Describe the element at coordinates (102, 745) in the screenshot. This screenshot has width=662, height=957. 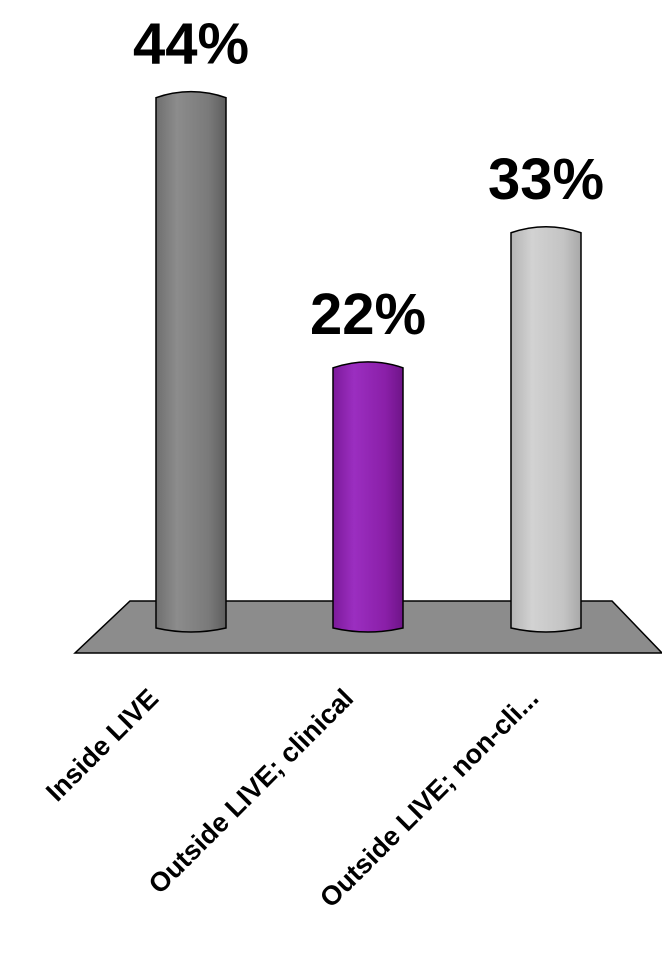
I see `category-label-0: Inside LIVE` at that location.